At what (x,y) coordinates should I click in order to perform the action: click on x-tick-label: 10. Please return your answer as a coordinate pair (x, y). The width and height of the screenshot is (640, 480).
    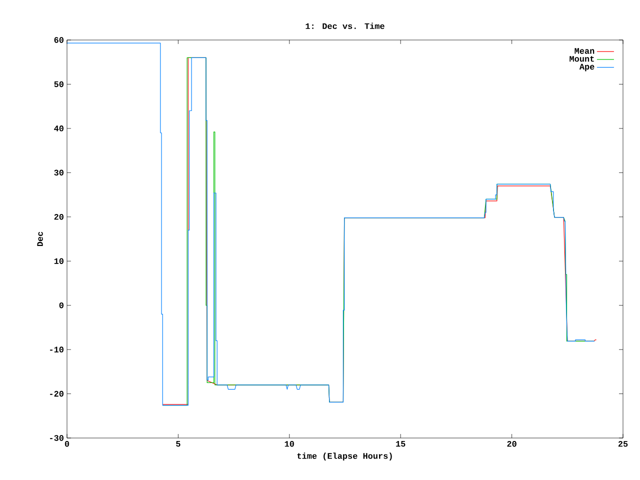
    Looking at the image, I should click on (289, 444).